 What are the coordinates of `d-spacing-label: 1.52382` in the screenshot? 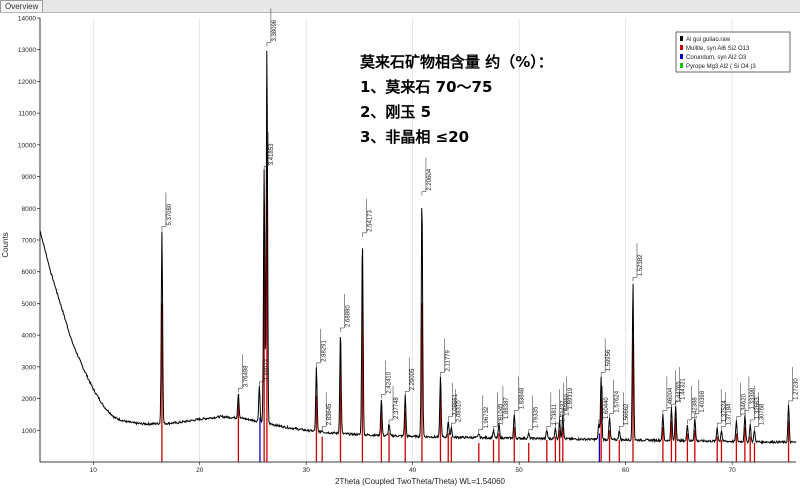 It's located at (641, 265).